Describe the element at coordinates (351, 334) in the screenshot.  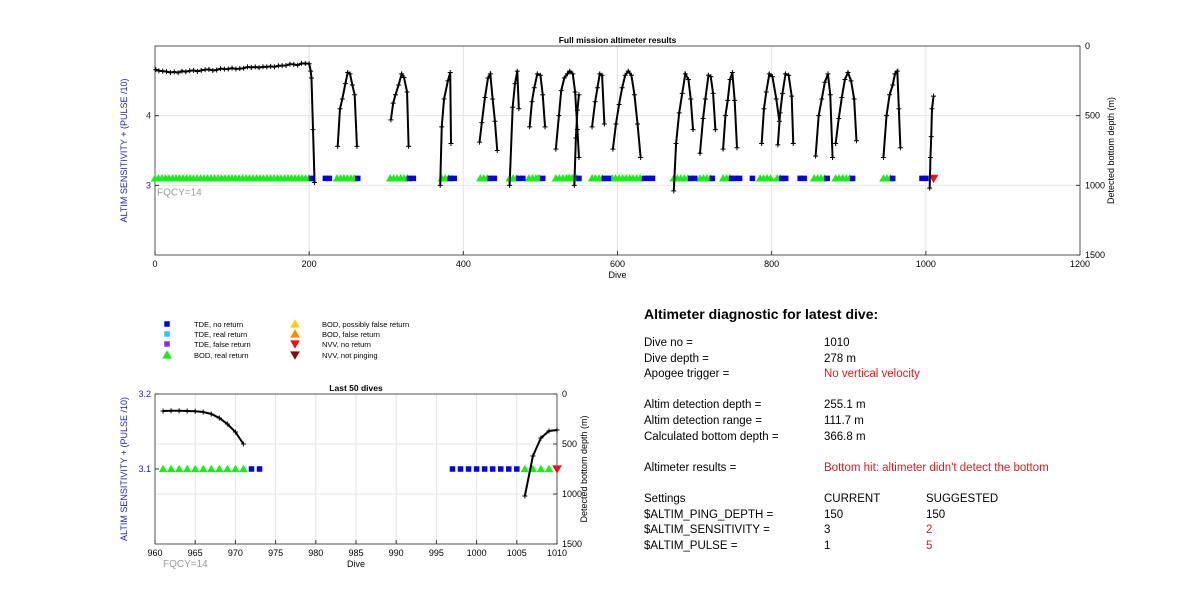
I see `legend-label-5: BOD, false return` at that location.